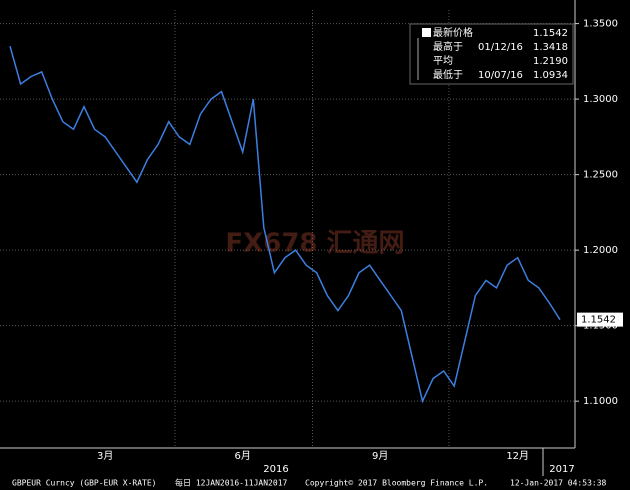 Image resolution: width=630 pixels, height=490 pixels. Describe the element at coordinates (500, 47) in the screenshot. I see `legend-date: 01/12/16` at that location.